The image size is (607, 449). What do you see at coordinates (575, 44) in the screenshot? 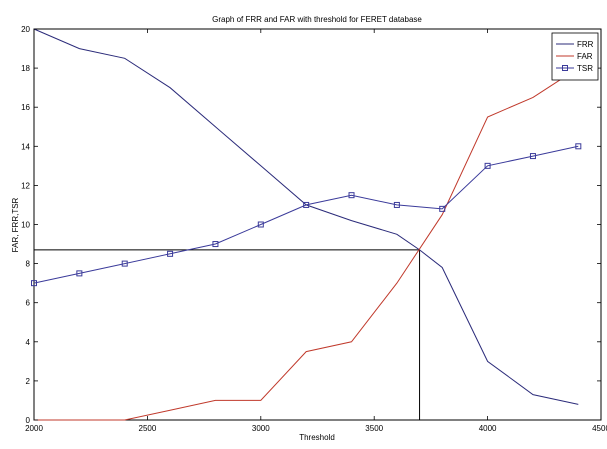
I see `legend-item-frr: FRR` at bounding box center [575, 44].